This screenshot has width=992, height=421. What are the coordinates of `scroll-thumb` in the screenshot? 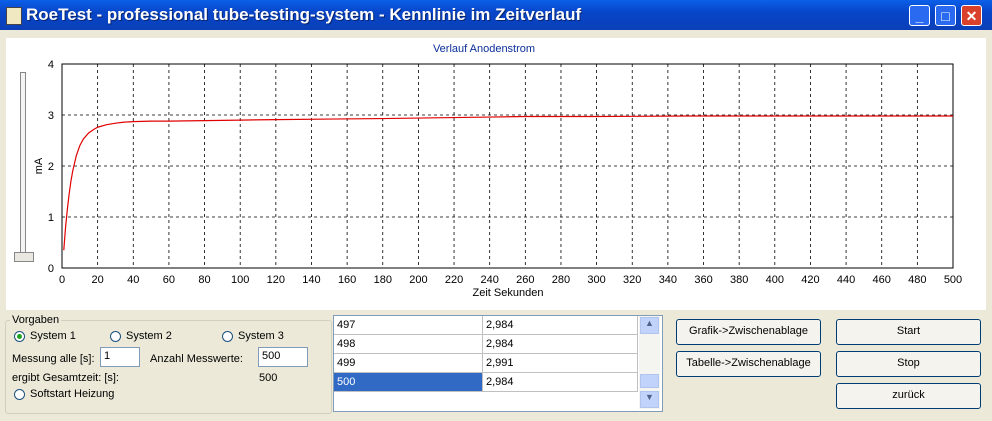 It's located at (649, 381).